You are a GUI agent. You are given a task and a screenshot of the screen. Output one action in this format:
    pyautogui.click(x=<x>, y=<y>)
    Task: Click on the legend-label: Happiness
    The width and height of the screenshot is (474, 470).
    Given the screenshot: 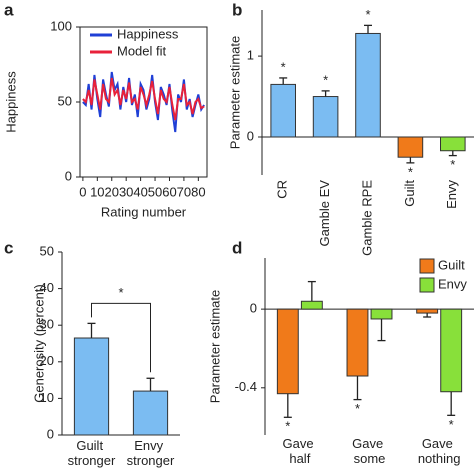 What is the action you would take?
    pyautogui.click(x=148, y=33)
    